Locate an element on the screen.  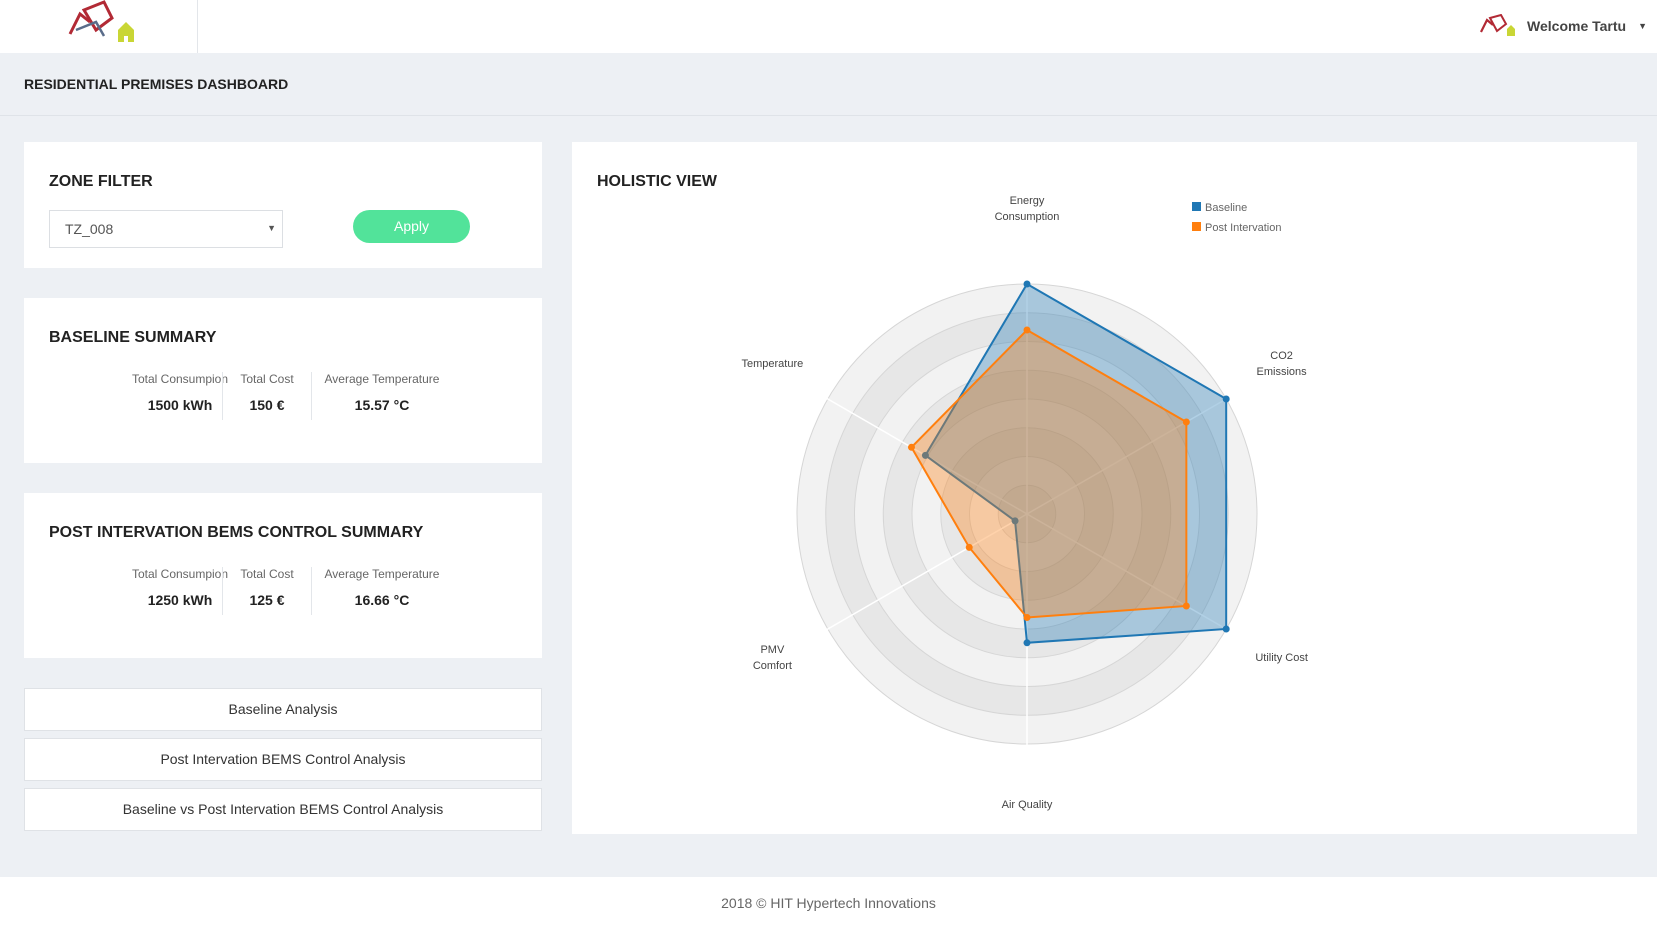
zone-filter-card: ZONE FILTER TZ_008 ▼ Apply is located at coordinates (283, 205).